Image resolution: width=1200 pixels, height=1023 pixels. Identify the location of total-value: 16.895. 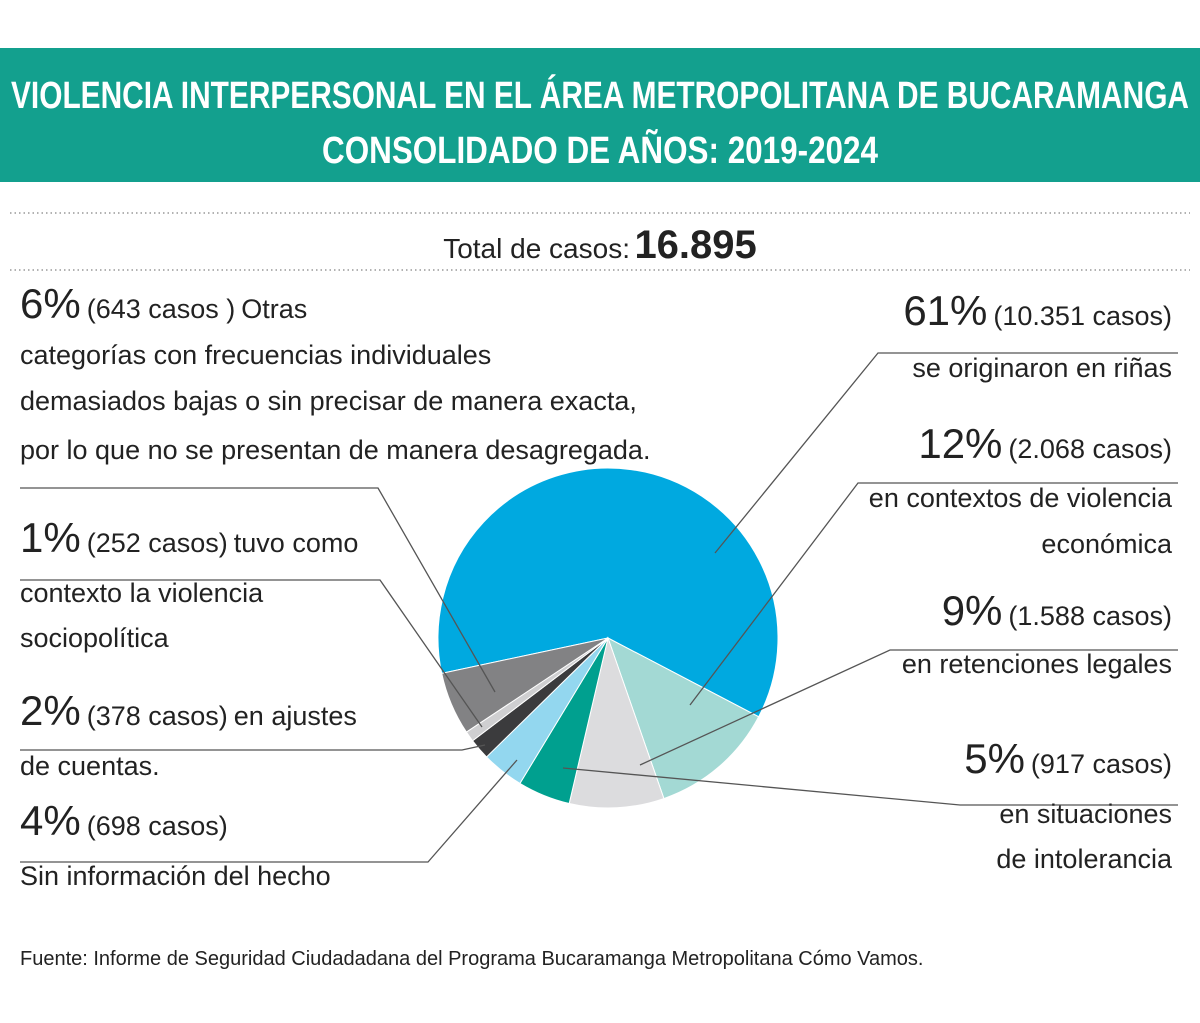
(695, 245).